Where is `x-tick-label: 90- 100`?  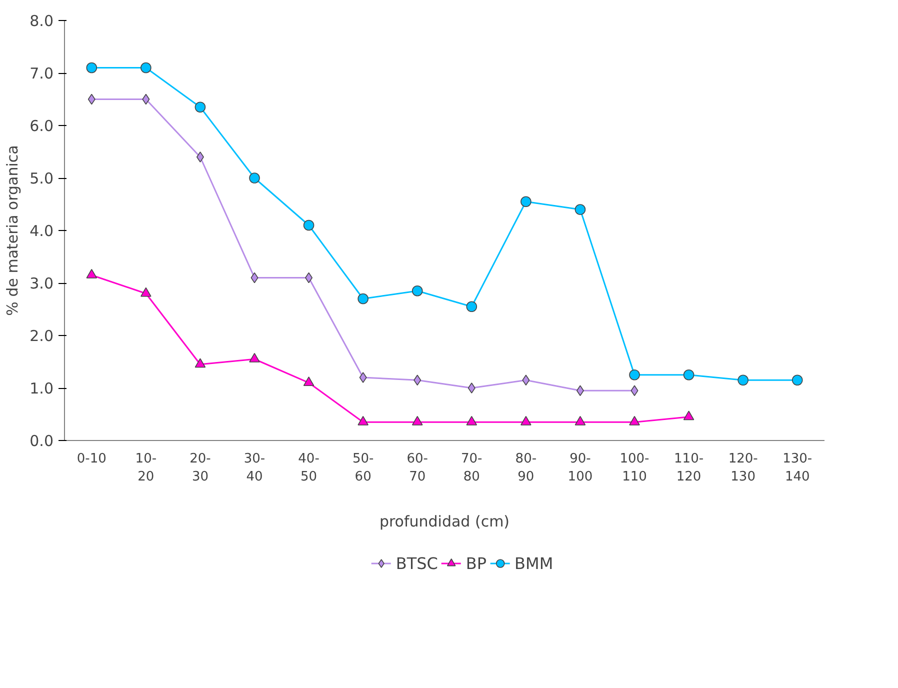 x-tick-label: 90- 100 is located at coordinates (580, 468).